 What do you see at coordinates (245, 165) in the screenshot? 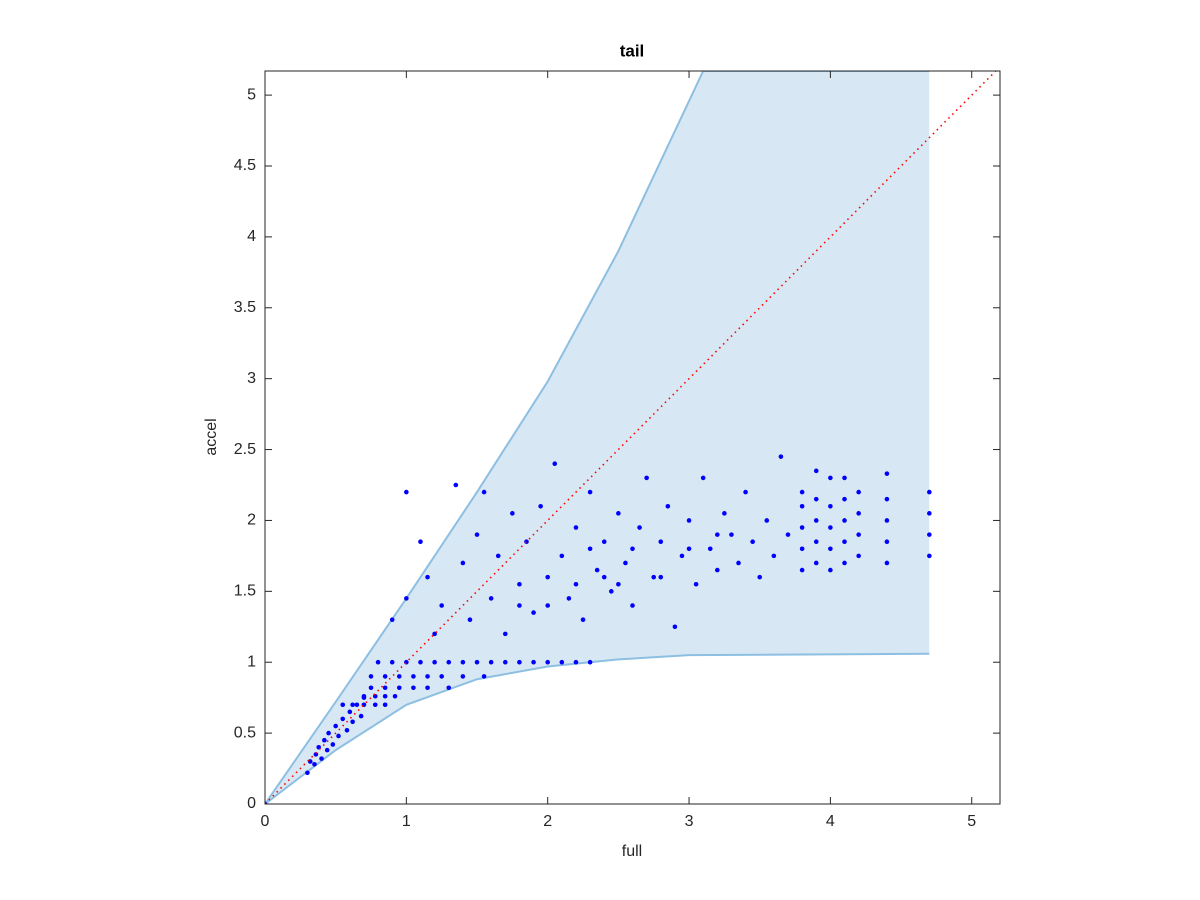
I see `y-tick-label: 4.5` at bounding box center [245, 165].